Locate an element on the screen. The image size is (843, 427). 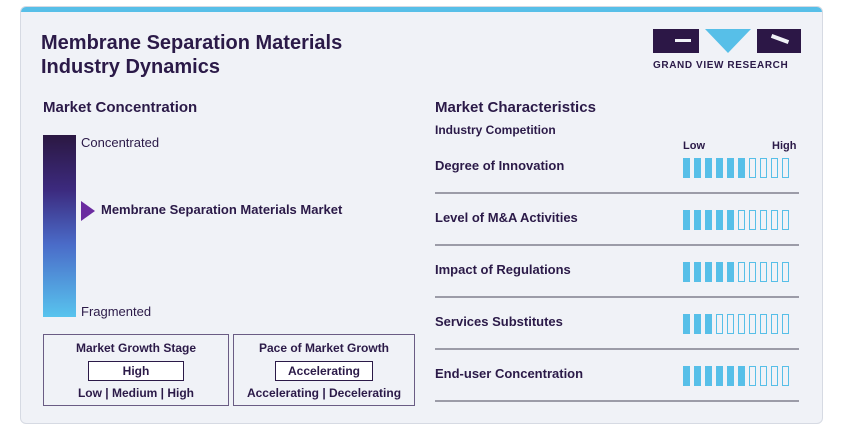
logo-v-triangle-icon is located at coordinates (728, 41).